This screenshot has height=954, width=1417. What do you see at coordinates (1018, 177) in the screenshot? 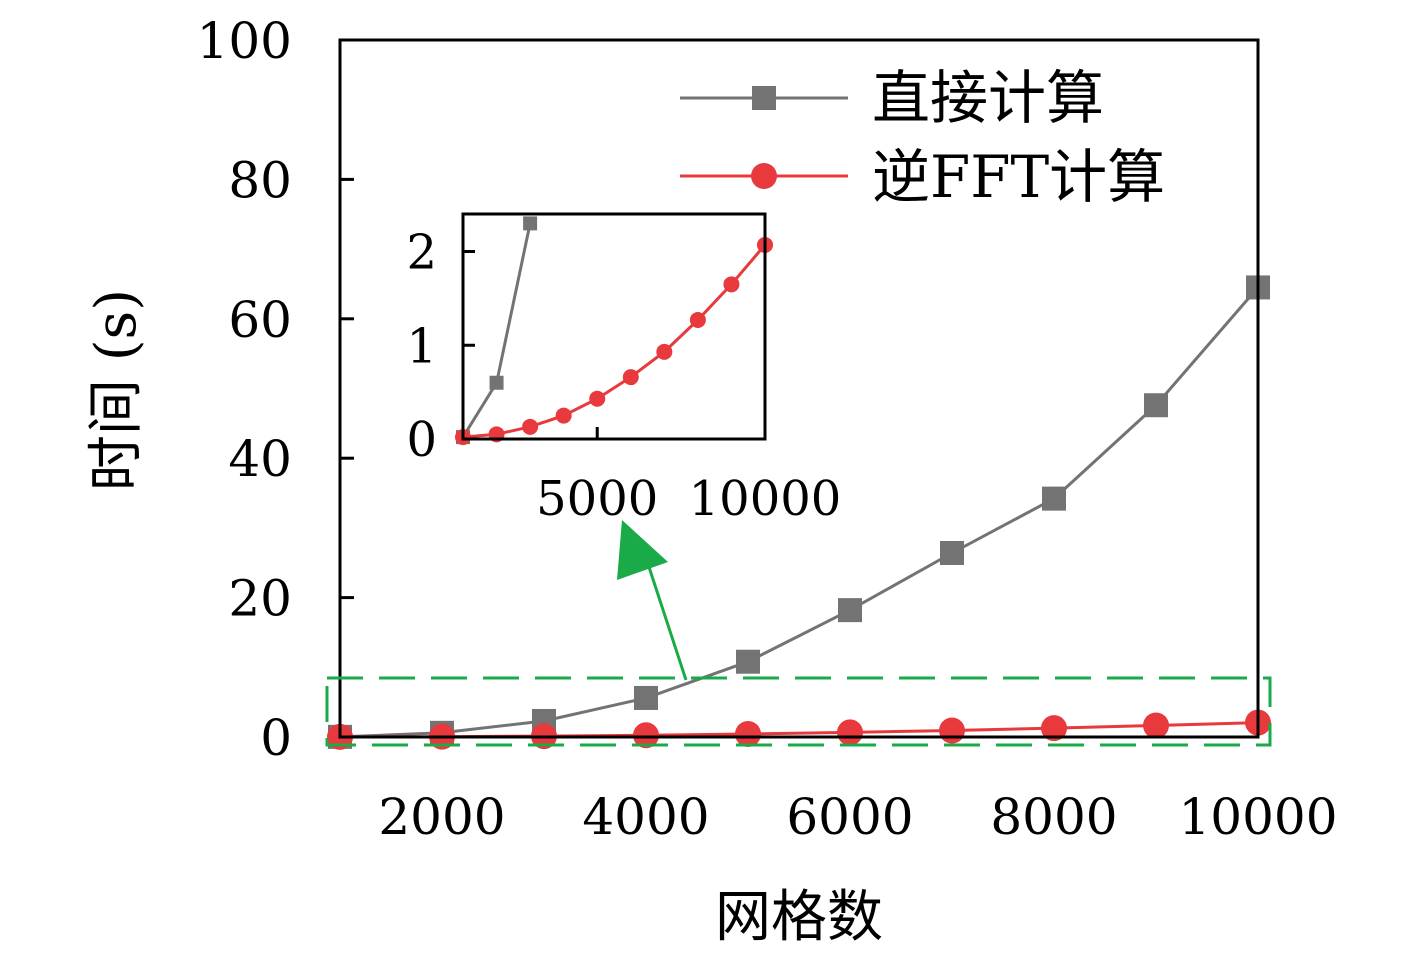
I see `legend-label-fft: 逆FFT计算` at bounding box center [1018, 177].